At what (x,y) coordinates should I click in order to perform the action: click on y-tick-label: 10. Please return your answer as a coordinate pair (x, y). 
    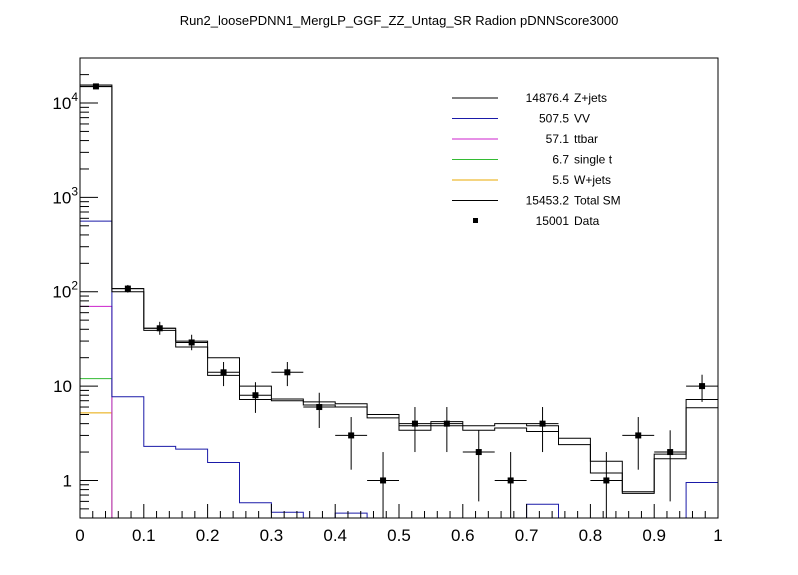
    Looking at the image, I should click on (62, 386).